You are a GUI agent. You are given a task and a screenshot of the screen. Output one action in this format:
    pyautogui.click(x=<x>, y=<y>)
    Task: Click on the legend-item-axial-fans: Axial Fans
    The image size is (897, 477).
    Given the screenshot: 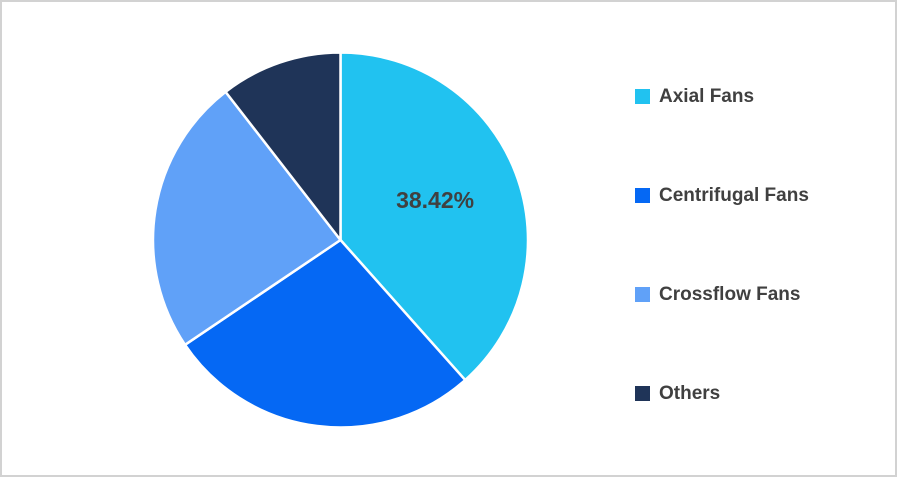 What is the action you would take?
    pyautogui.click(x=722, y=96)
    